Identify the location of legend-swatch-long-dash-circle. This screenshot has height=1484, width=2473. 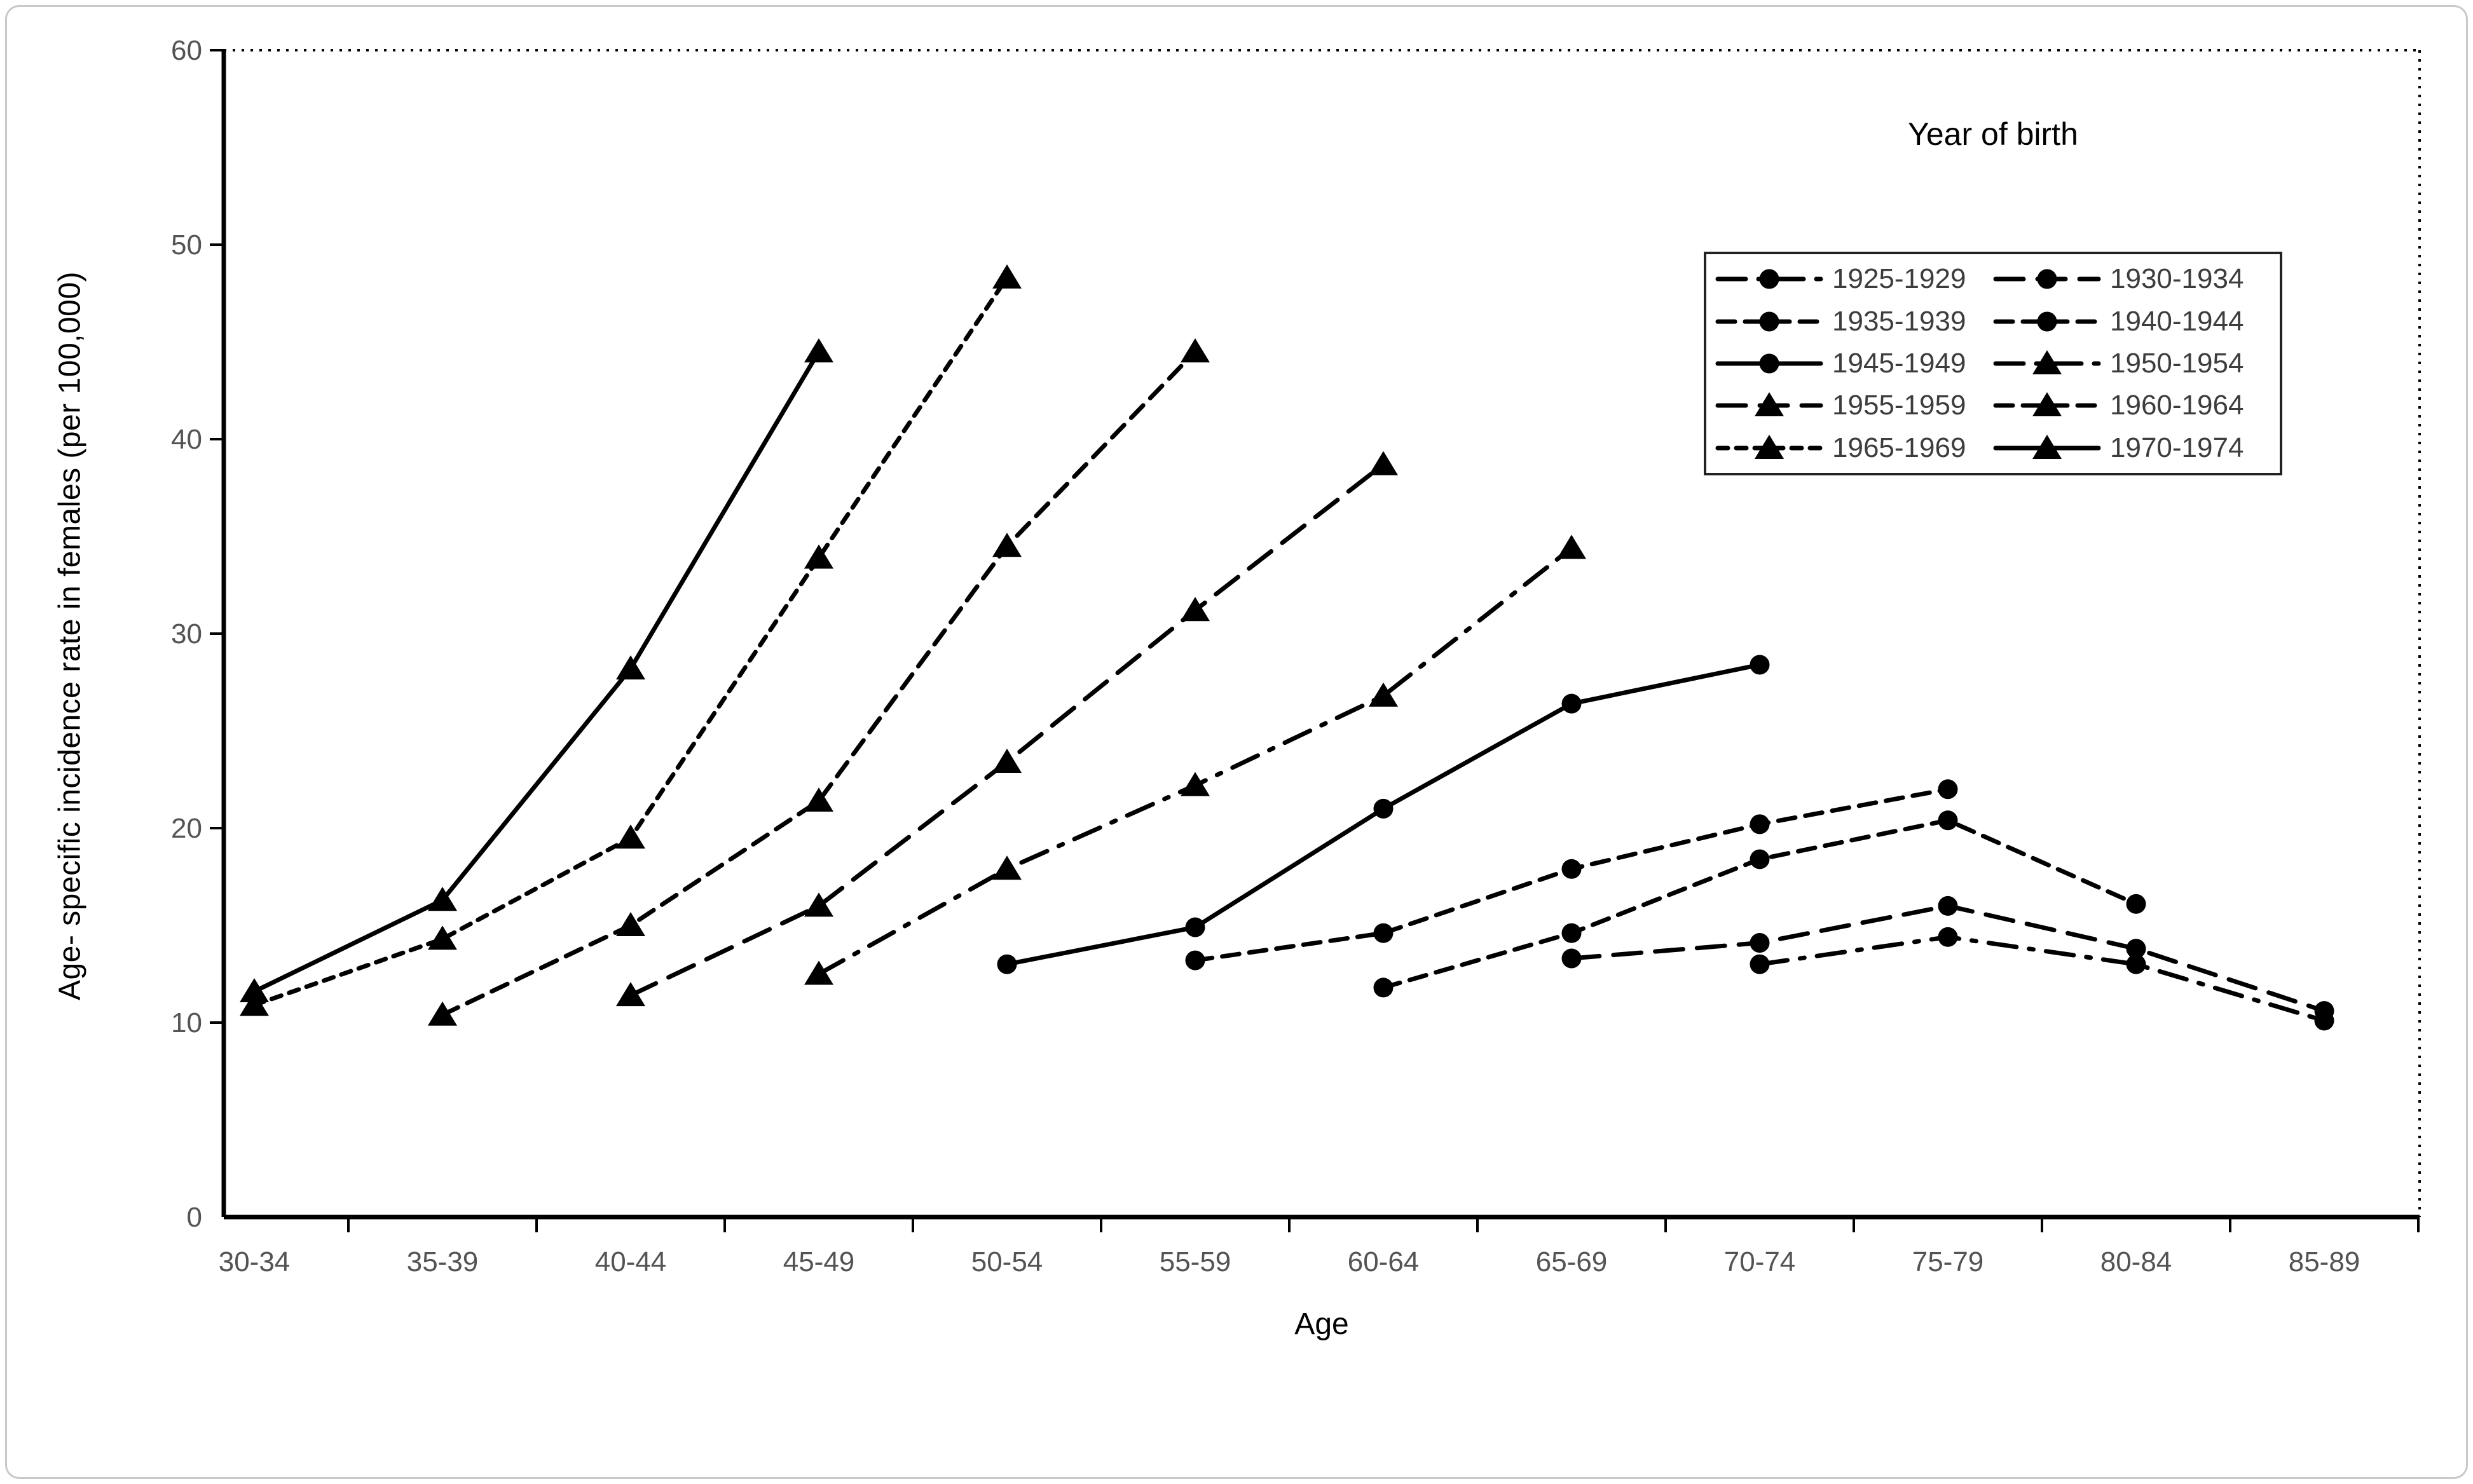
(2047, 279).